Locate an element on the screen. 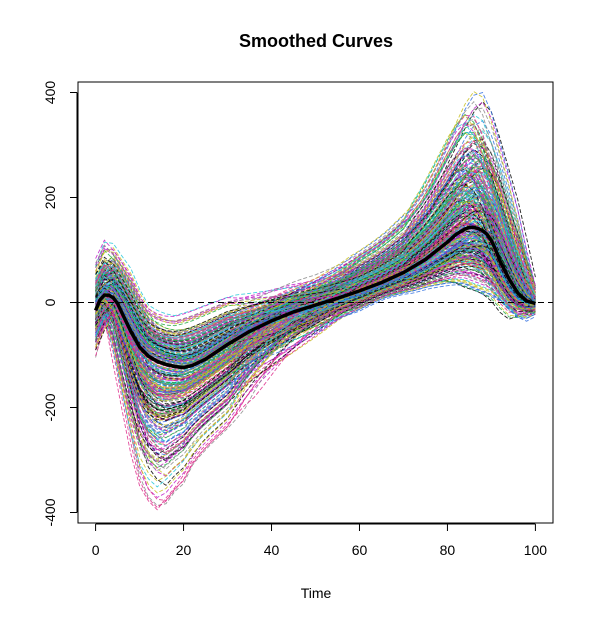  x-tick-label: 0 is located at coordinates (96, 550).